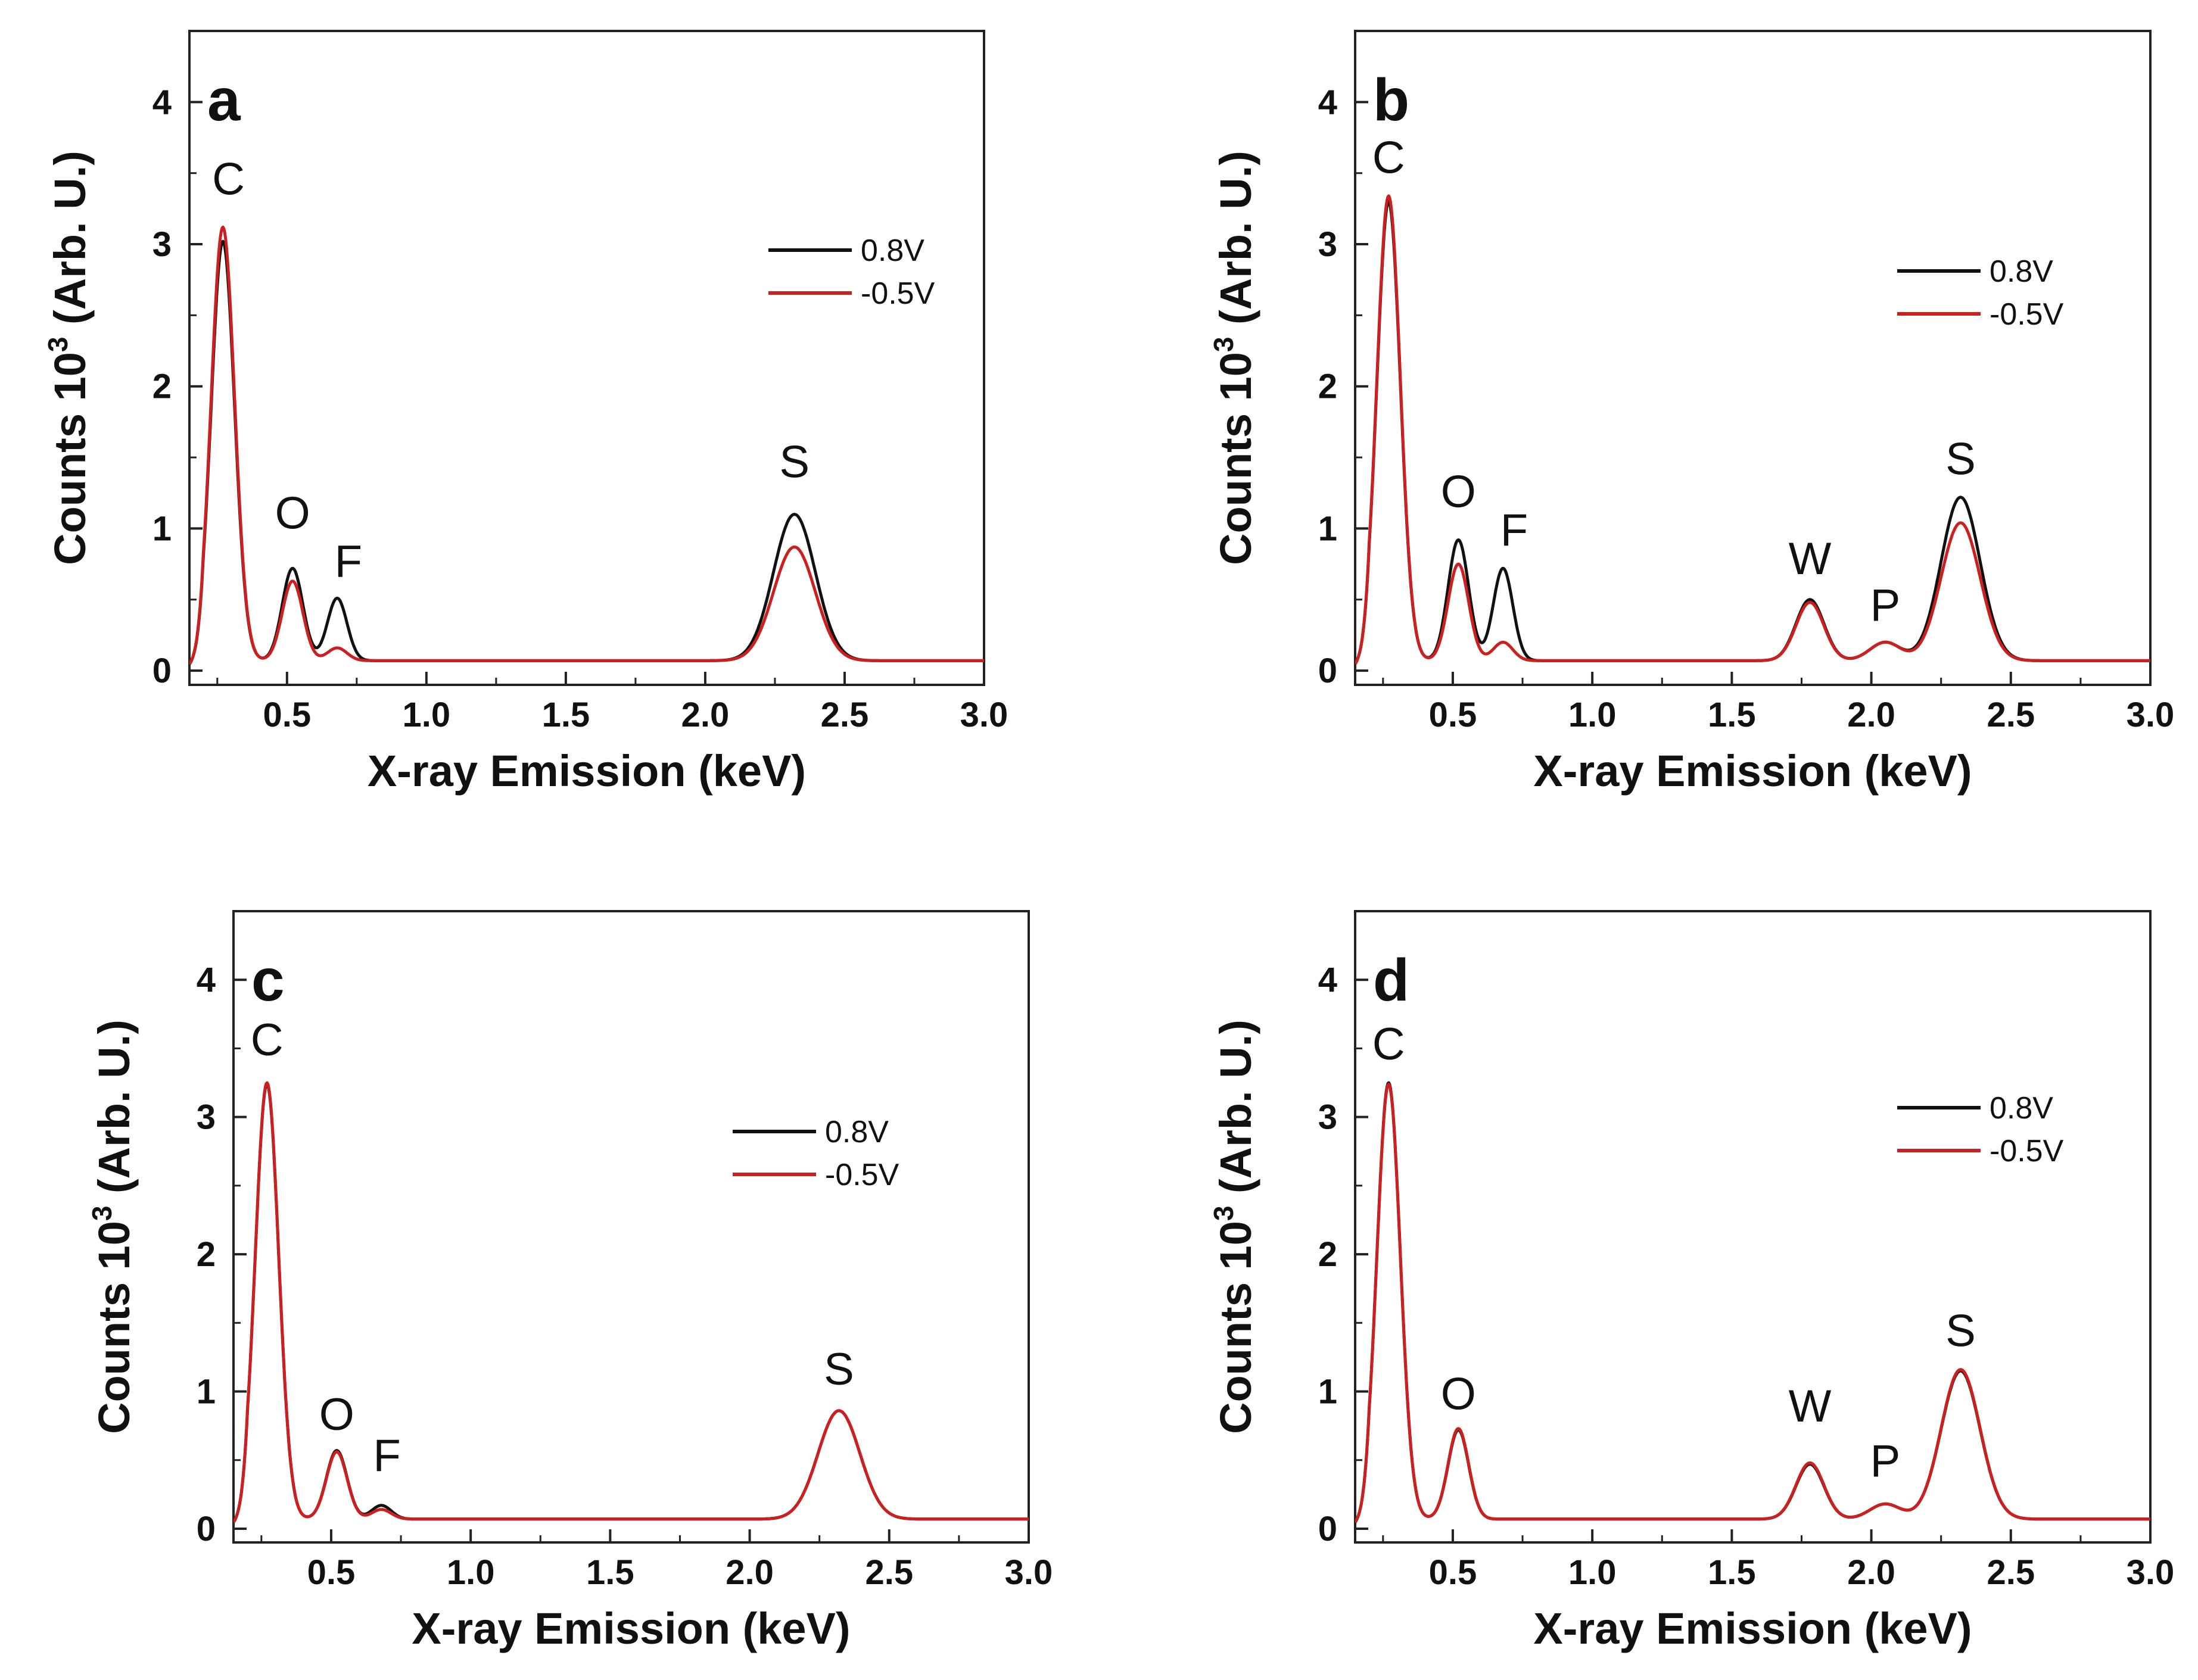 This screenshot has width=2198, height=1680. I want to click on panel-letter: a, so click(224, 100).